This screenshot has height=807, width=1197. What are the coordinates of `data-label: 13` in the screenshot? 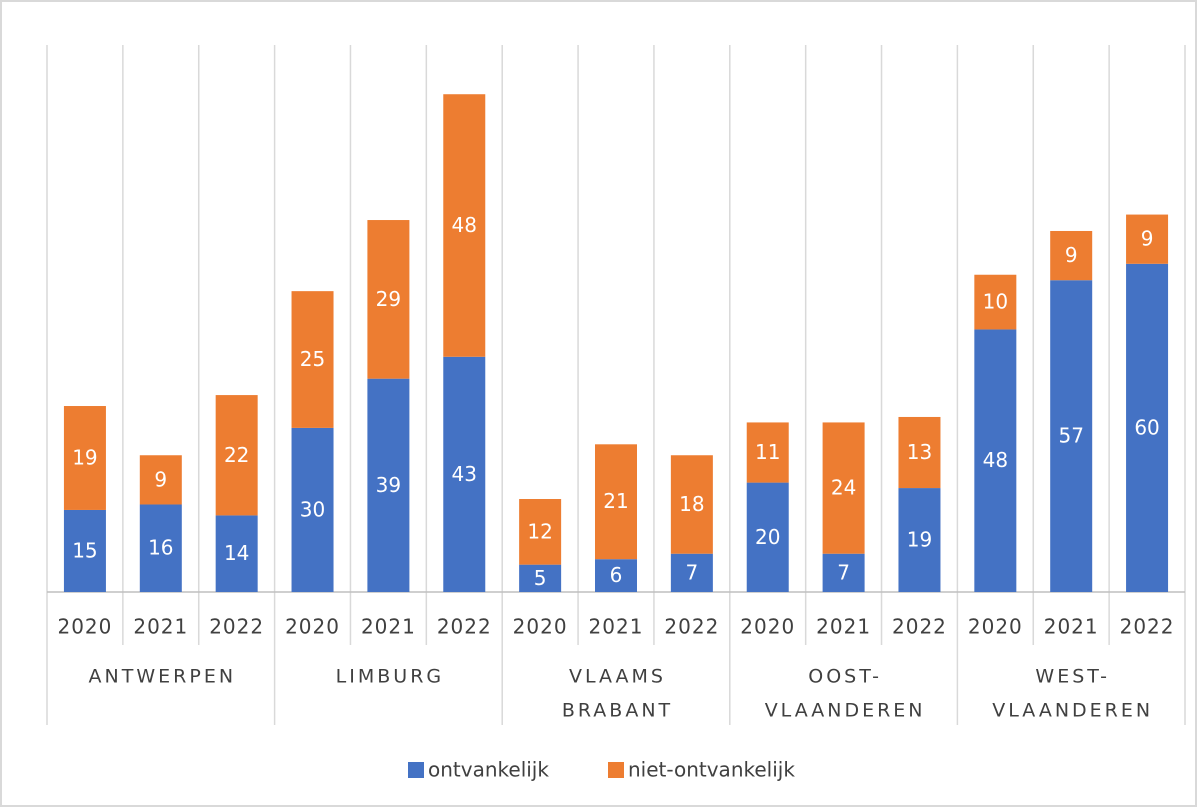 It's located at (919, 452).